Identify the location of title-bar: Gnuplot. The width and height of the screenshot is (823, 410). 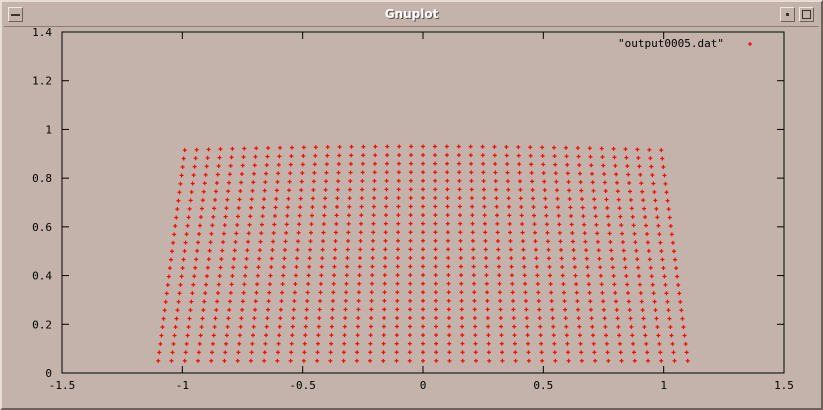
(411, 15).